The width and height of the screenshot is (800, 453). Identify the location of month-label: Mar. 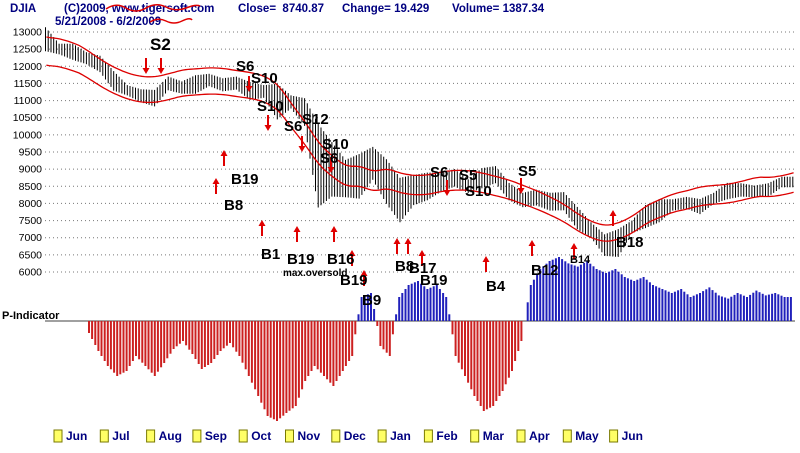
(494, 436).